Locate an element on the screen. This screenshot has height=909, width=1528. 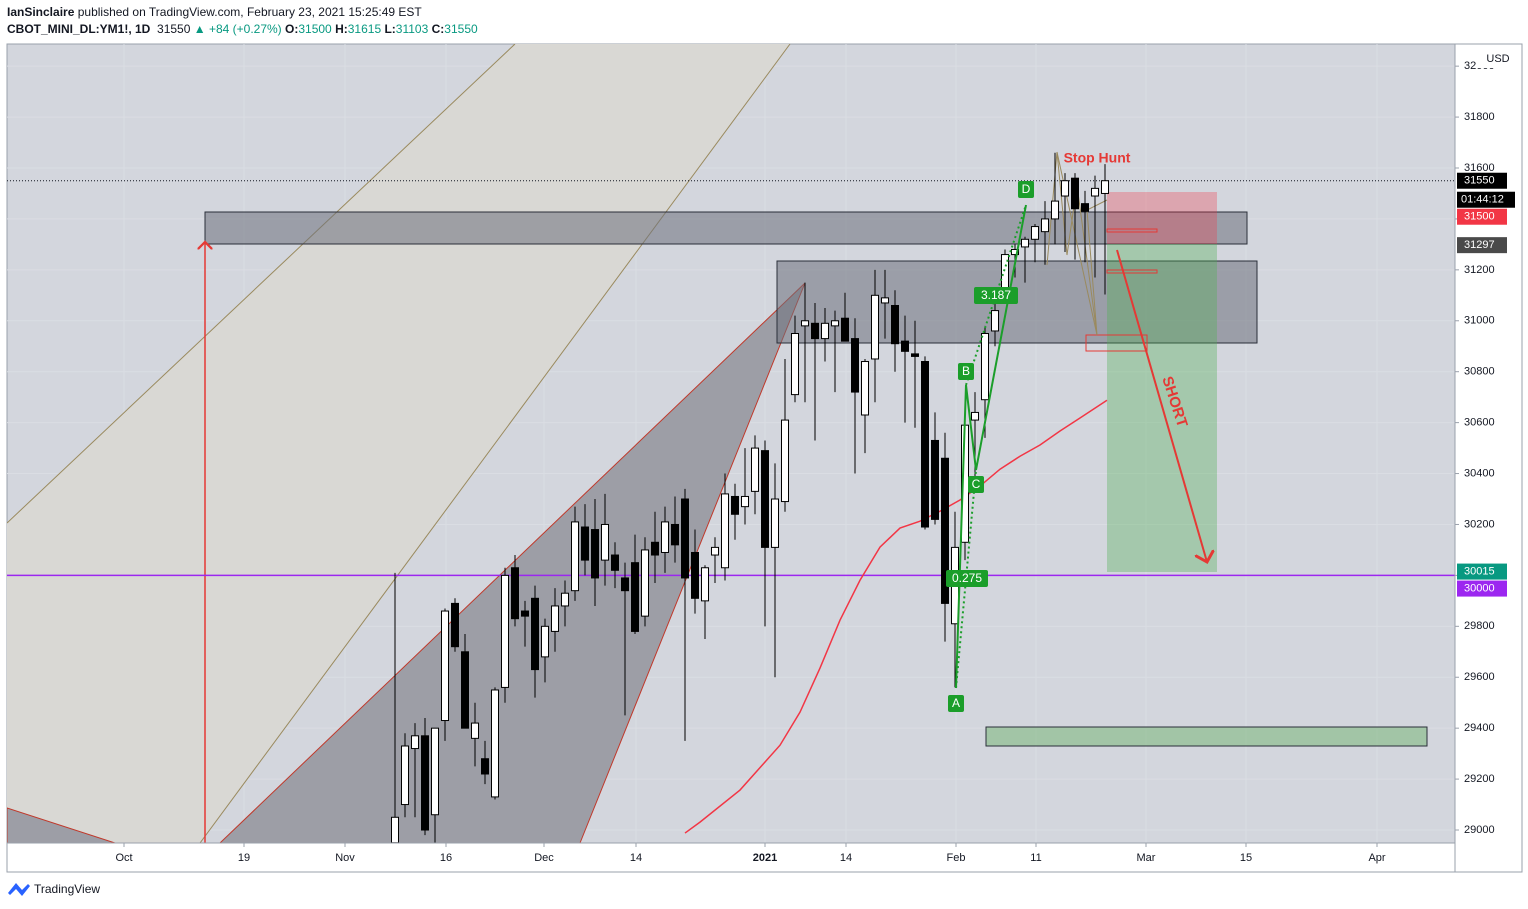
moving-average is located at coordinates (896, 616).